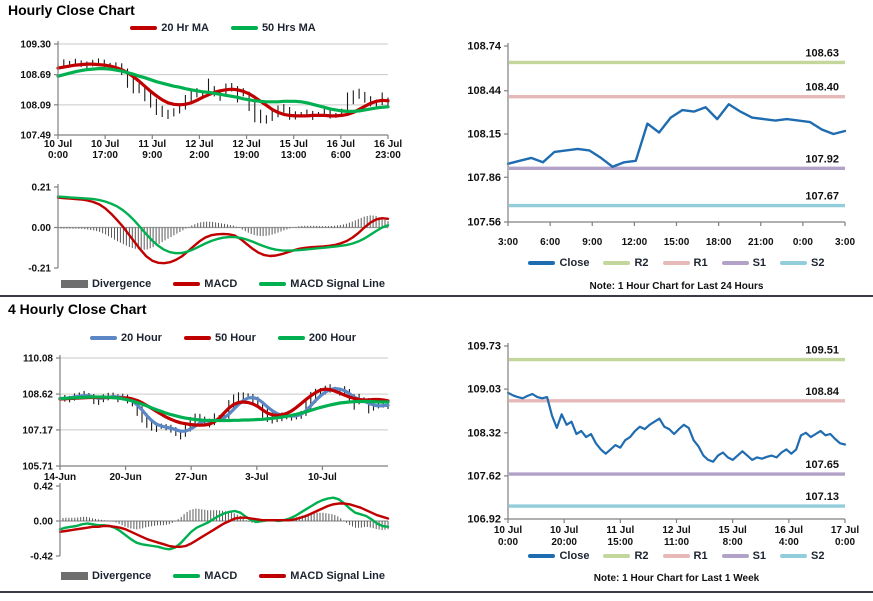 This screenshot has width=873, height=601. Describe the element at coordinates (822, 53) in the screenshot. I see `pivot-level-value: 108.63` at that location.